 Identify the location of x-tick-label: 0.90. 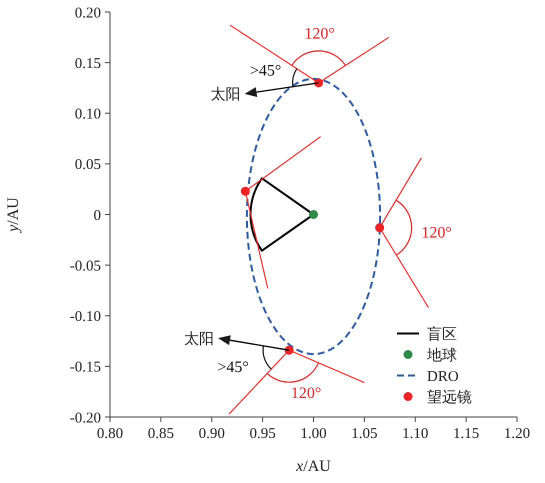
(211, 434).